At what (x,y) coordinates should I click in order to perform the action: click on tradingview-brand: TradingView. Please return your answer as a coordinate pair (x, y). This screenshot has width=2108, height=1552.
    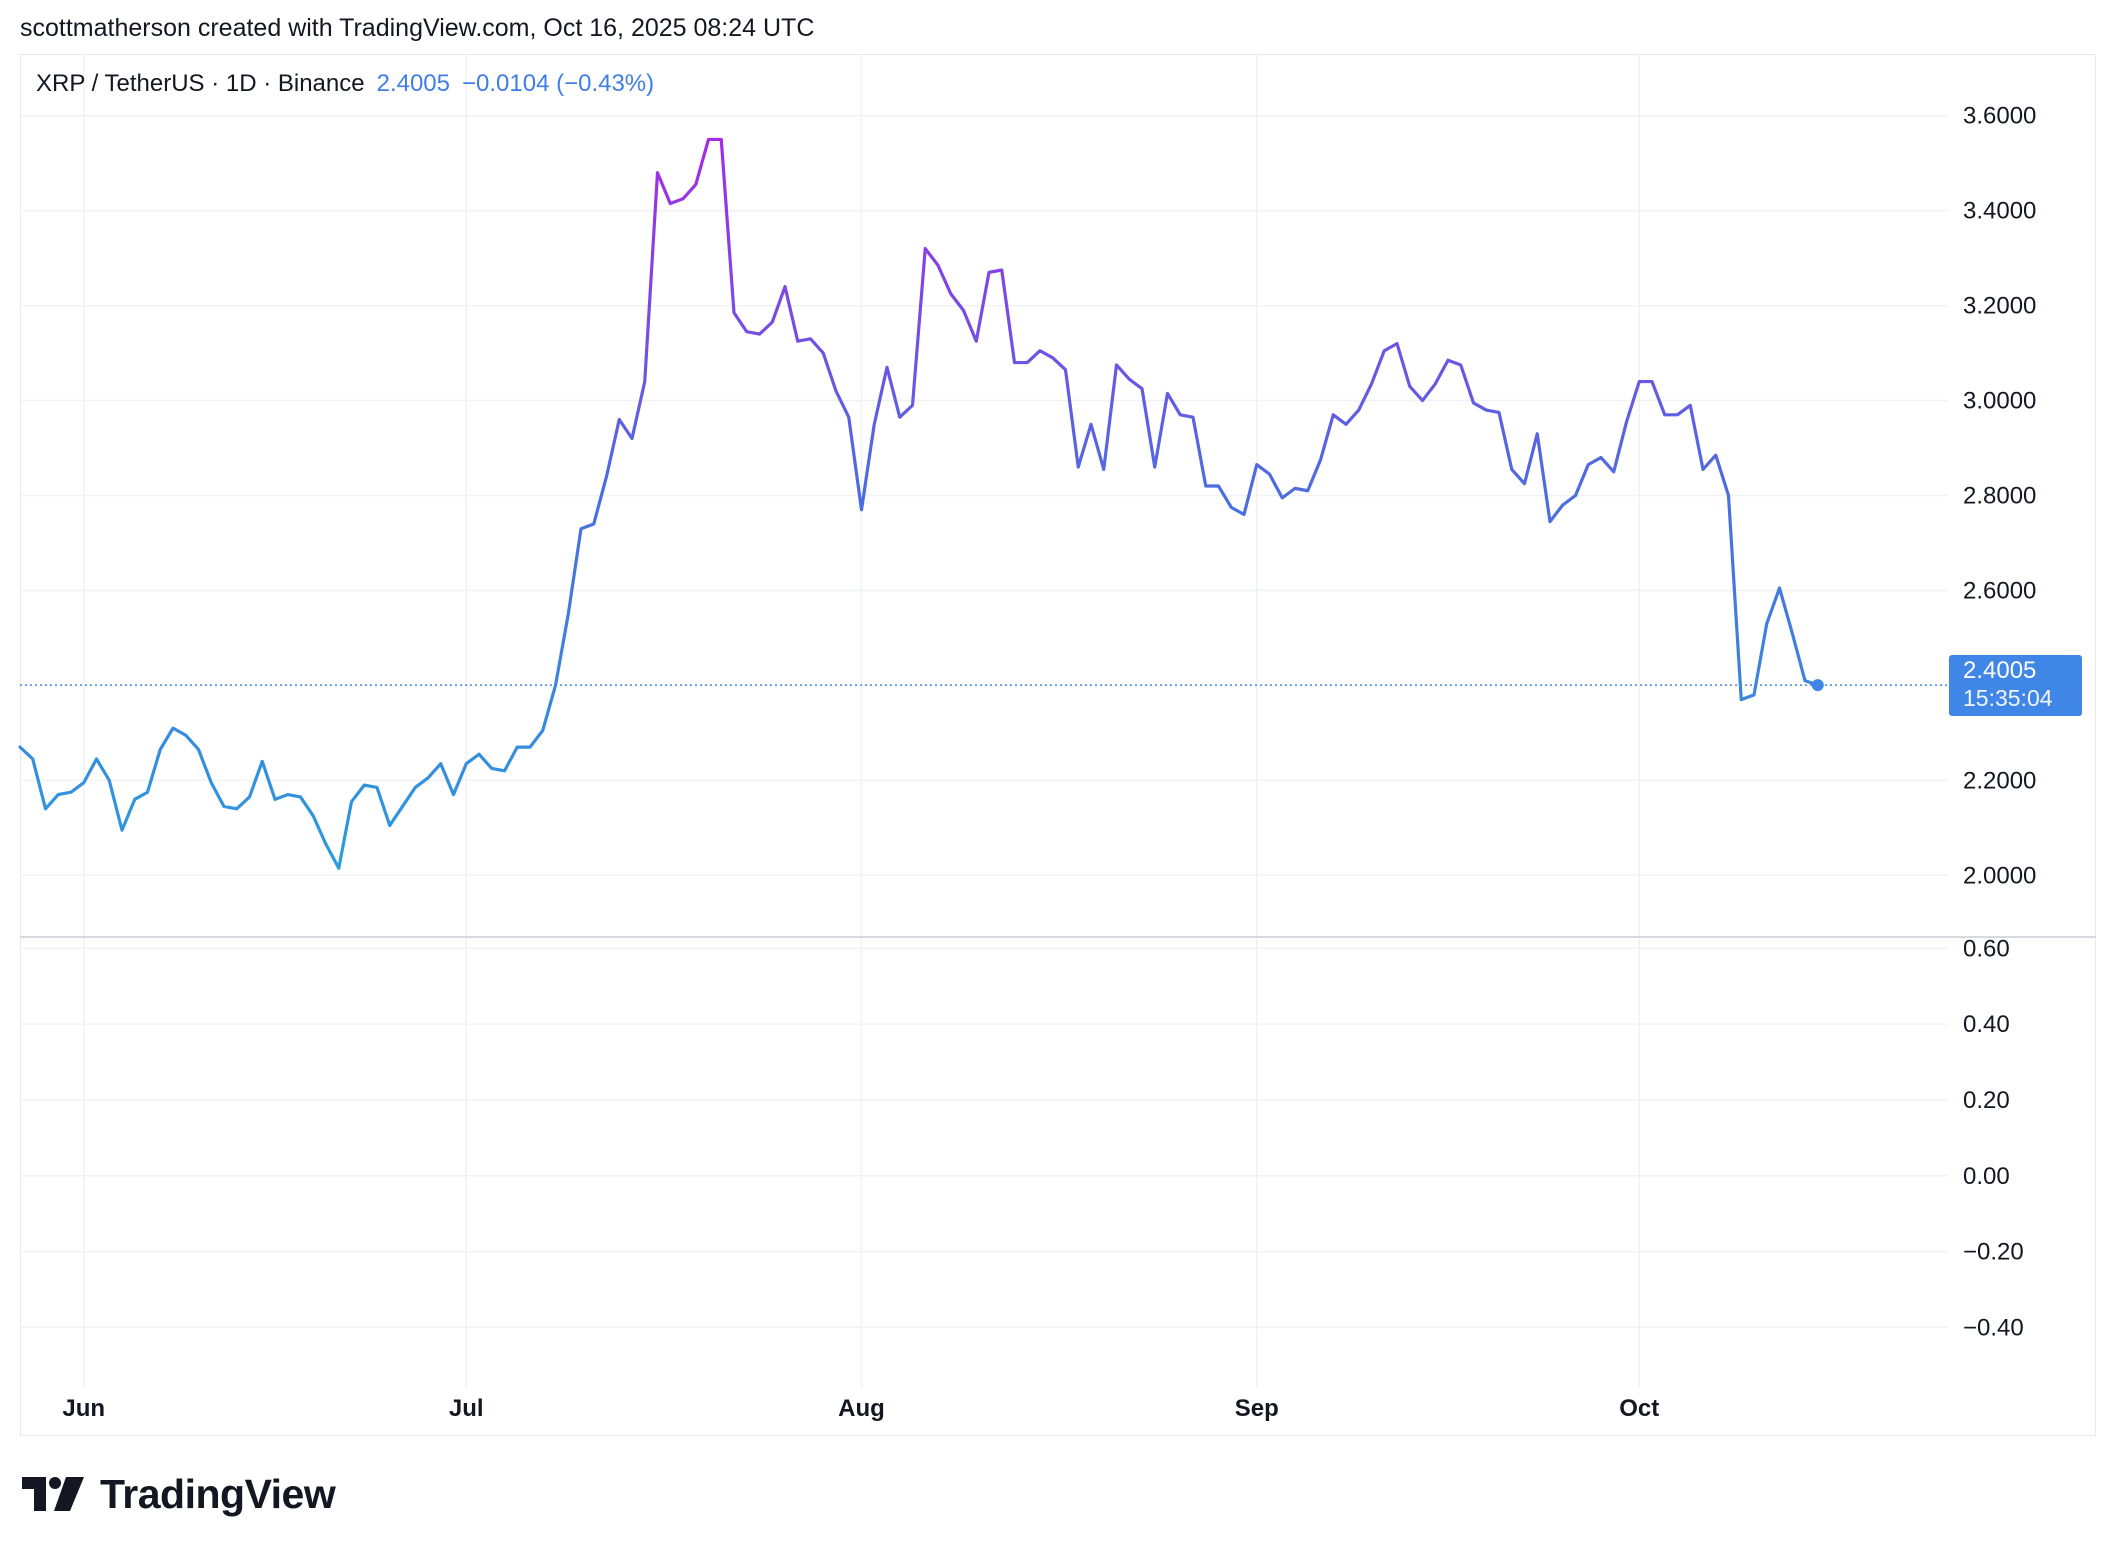
    Looking at the image, I should click on (179, 1493).